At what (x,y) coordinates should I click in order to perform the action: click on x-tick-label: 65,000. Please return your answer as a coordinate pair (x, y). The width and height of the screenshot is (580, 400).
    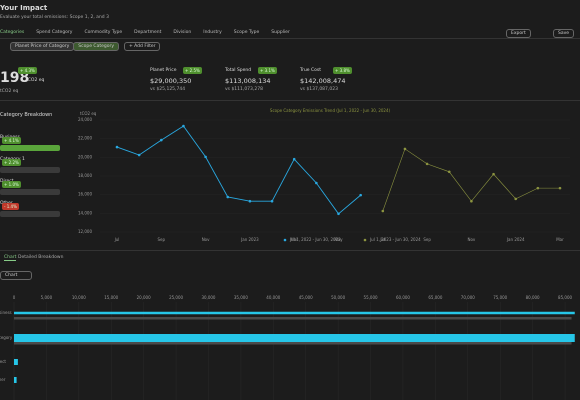
    Looking at the image, I should click on (435, 297).